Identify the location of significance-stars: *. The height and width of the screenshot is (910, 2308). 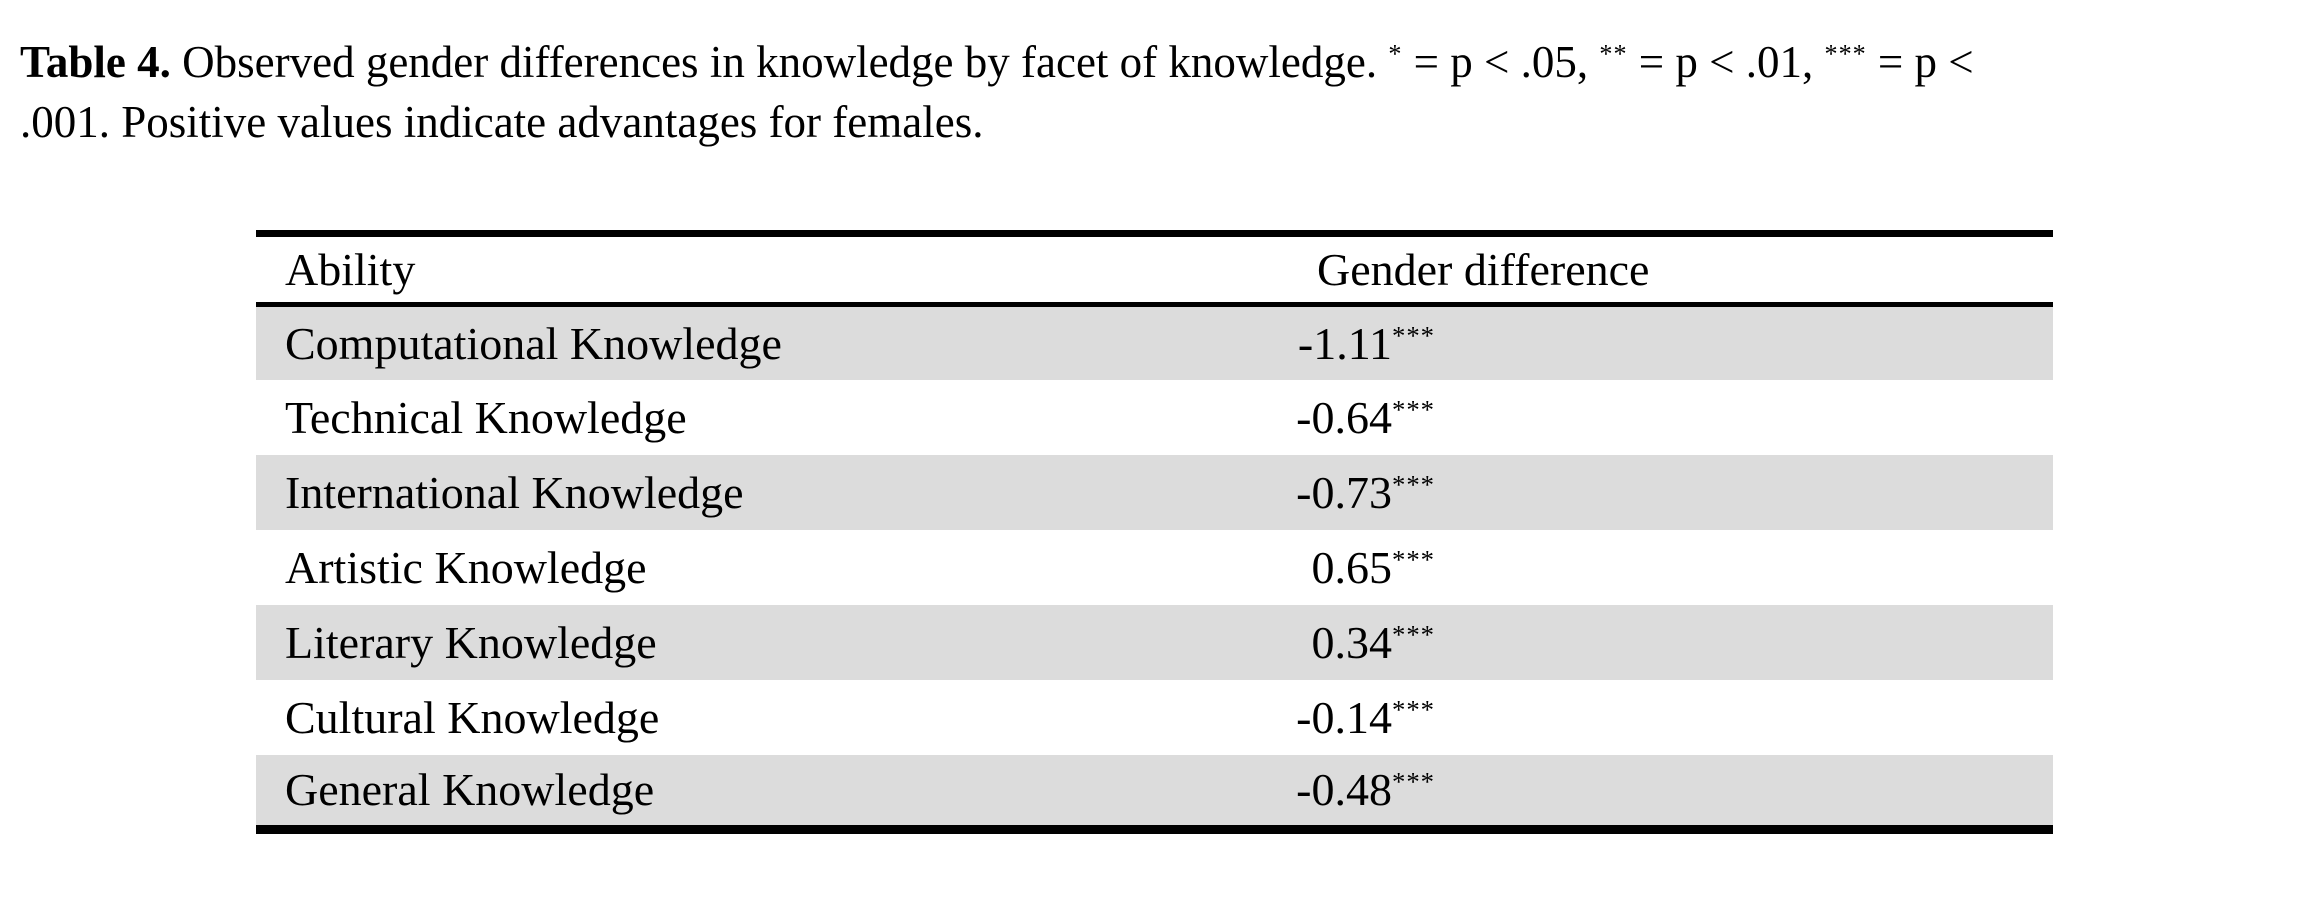
(1395, 54).